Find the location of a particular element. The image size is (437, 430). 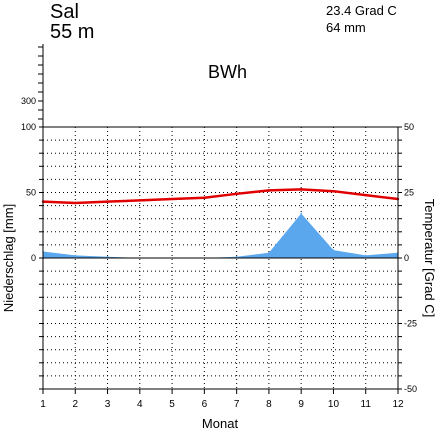

station-name: Sal is located at coordinates (64, 12).